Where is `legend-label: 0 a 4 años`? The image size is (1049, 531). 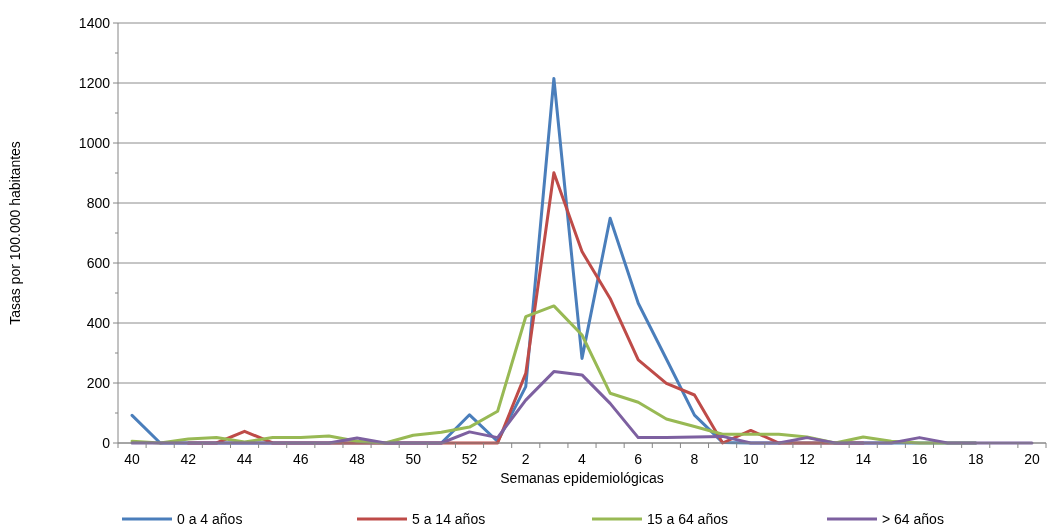
legend-label: 0 a 4 años is located at coordinates (210, 518).